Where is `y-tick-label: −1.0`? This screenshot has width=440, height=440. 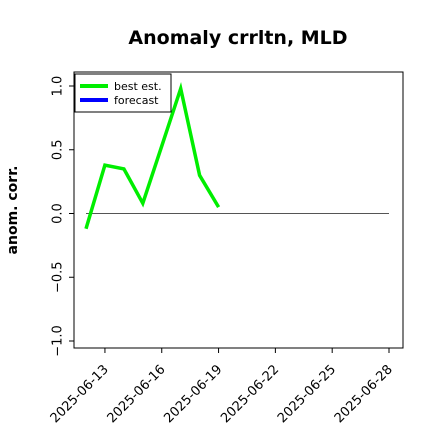 y-tick-label: −1.0 is located at coordinates (58, 341).